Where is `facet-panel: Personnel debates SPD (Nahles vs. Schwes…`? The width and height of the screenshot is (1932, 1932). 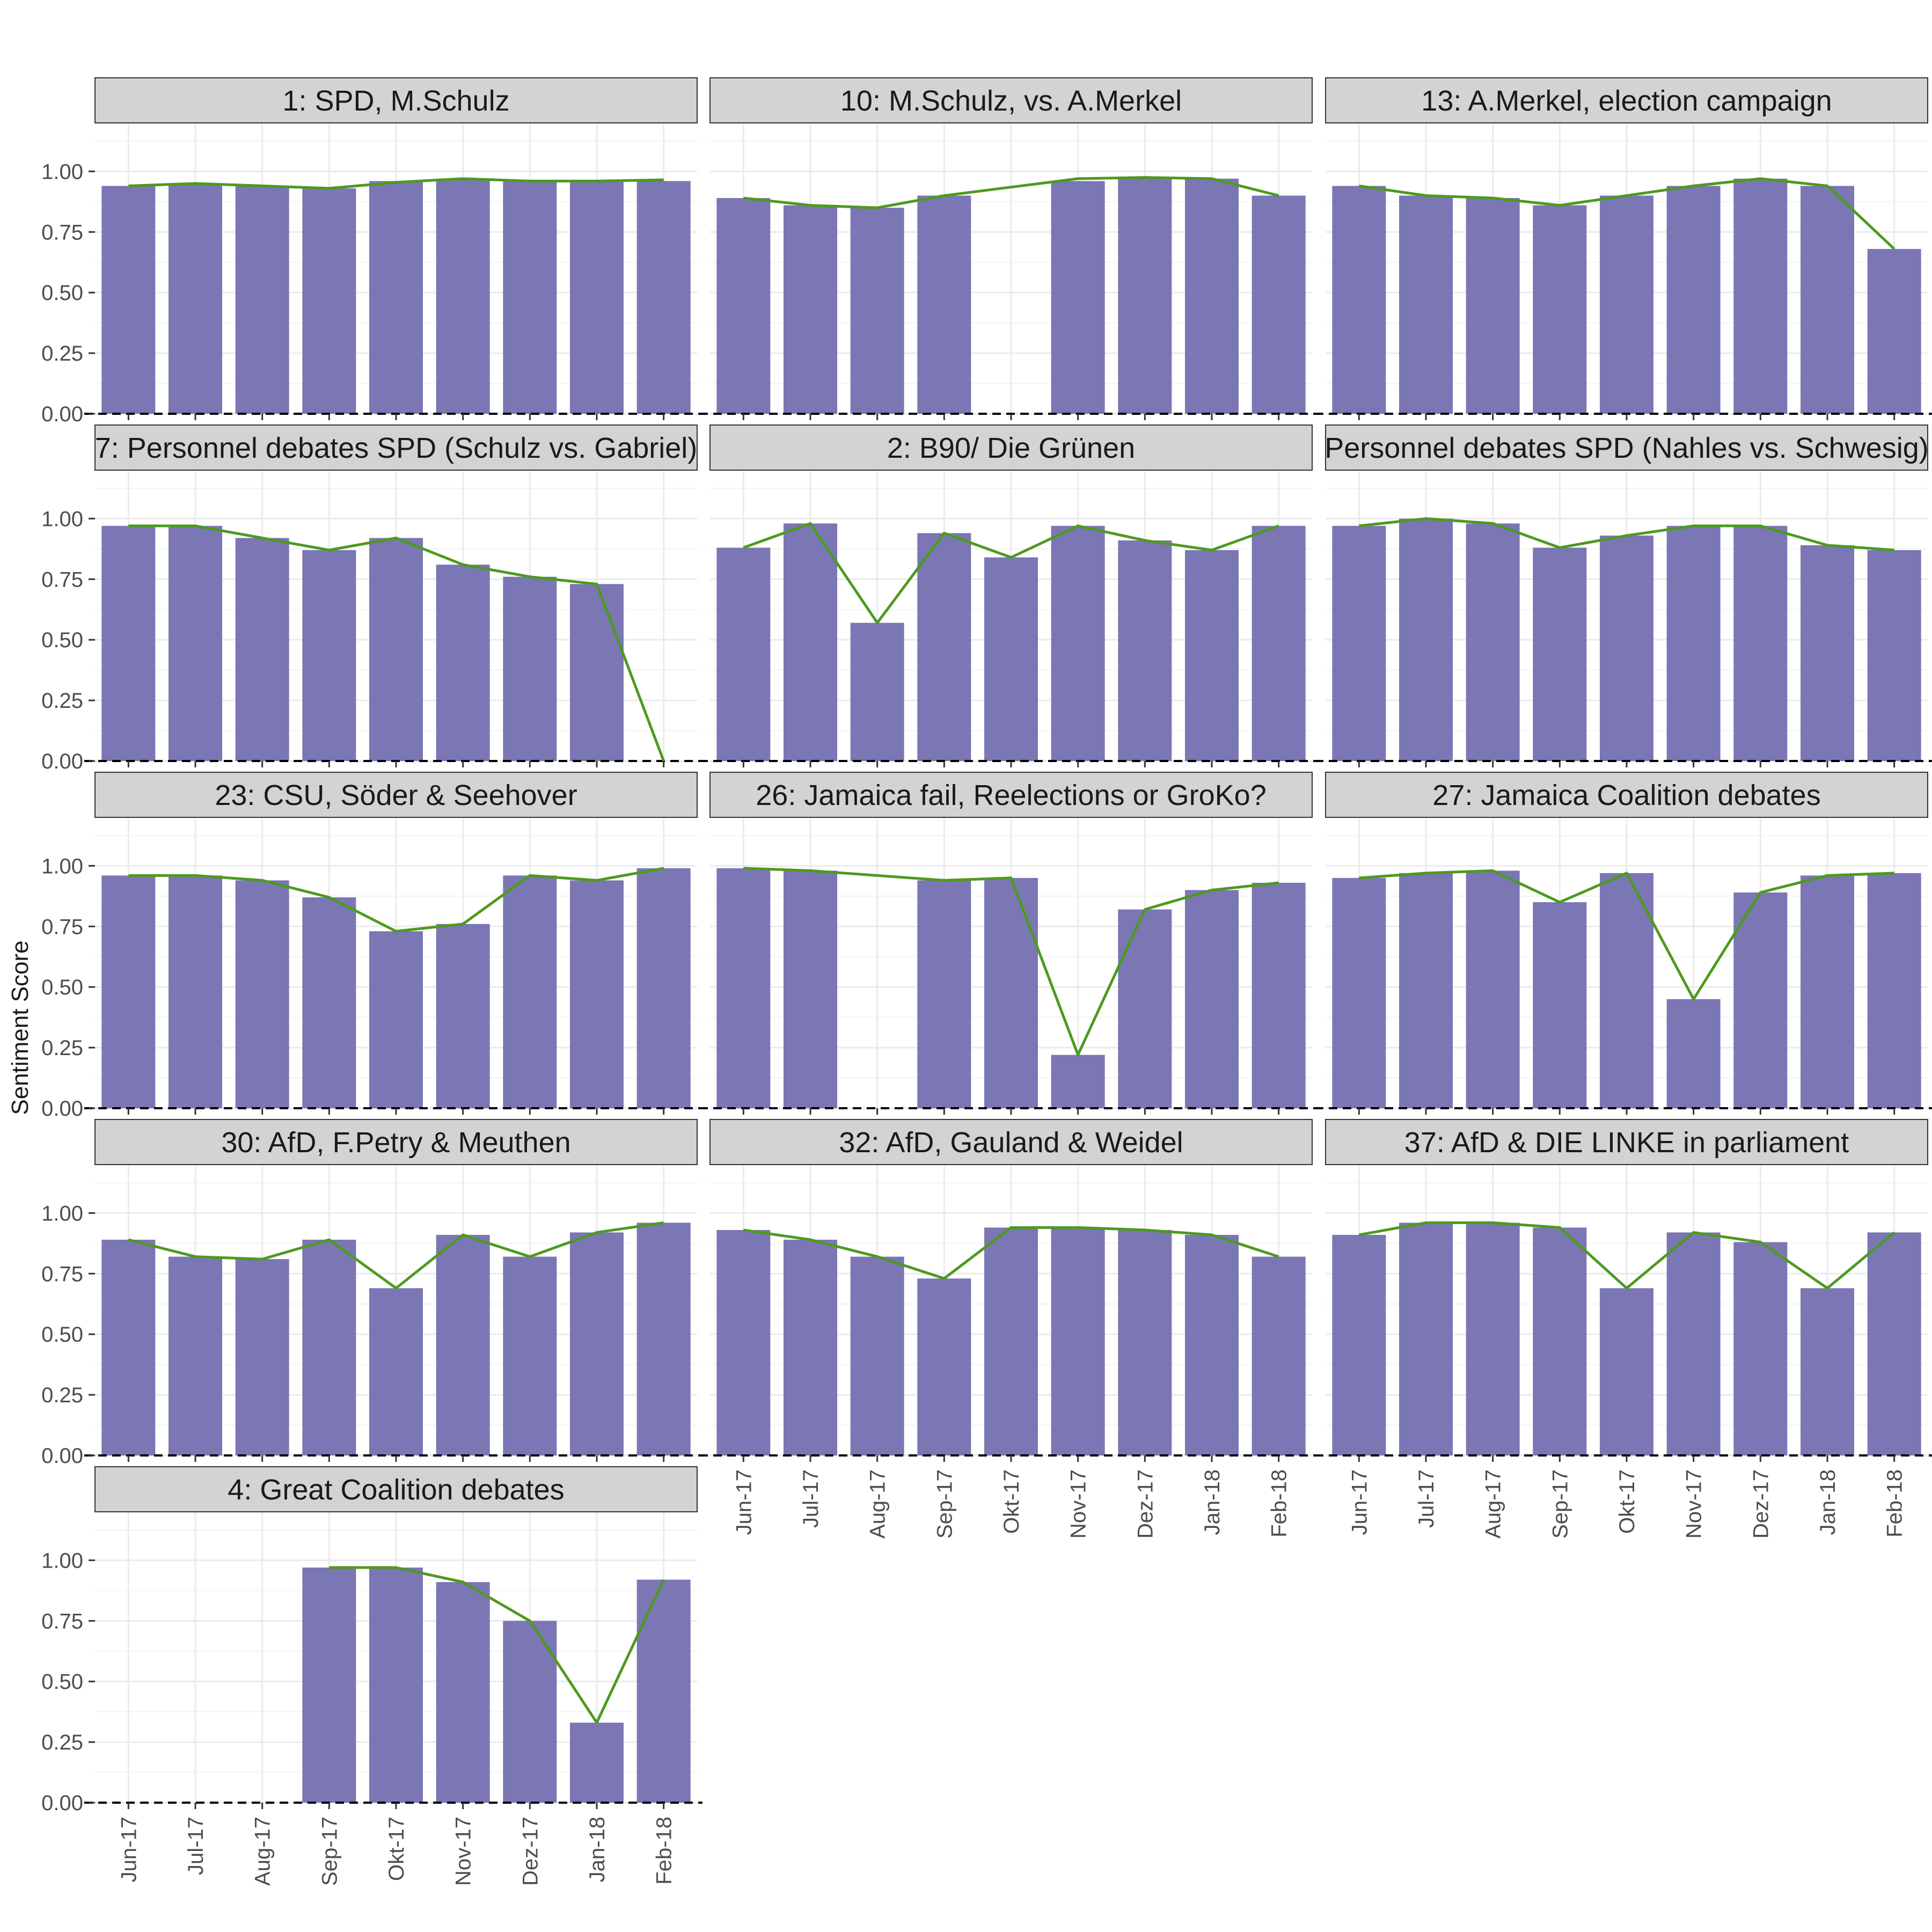 facet-panel: Personnel debates SPD (Nahles vs. Schwes… is located at coordinates (1623, 596).